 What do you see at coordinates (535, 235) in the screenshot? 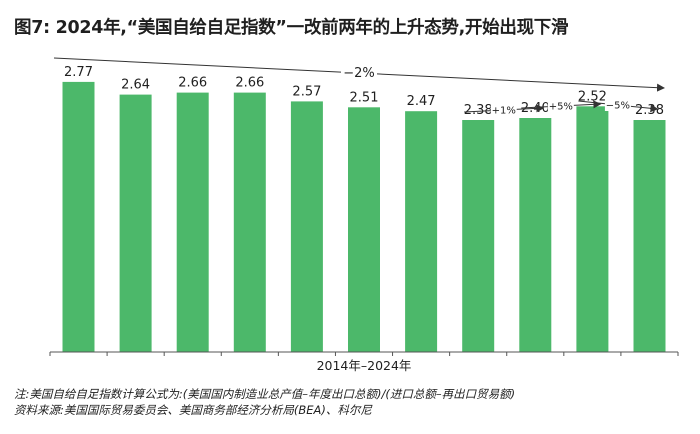
I see `bar-2022` at bounding box center [535, 235].